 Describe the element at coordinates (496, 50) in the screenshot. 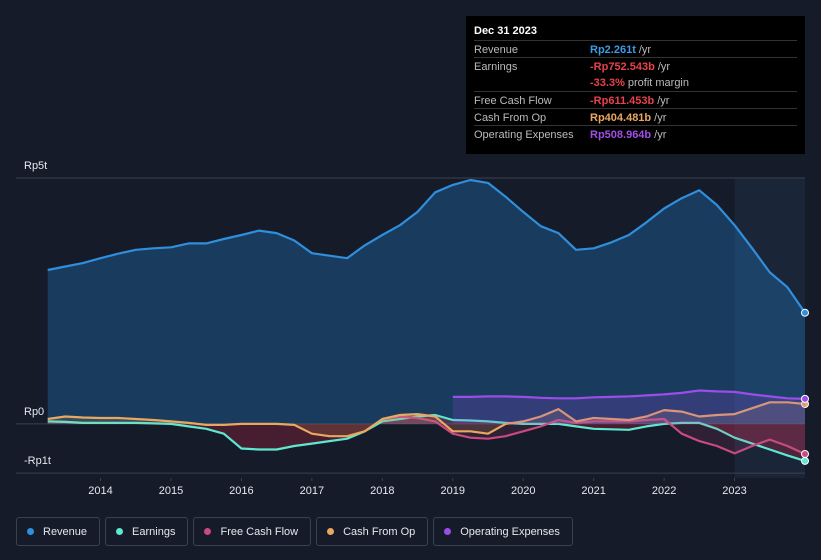

I see `row-label: Revenue` at that location.